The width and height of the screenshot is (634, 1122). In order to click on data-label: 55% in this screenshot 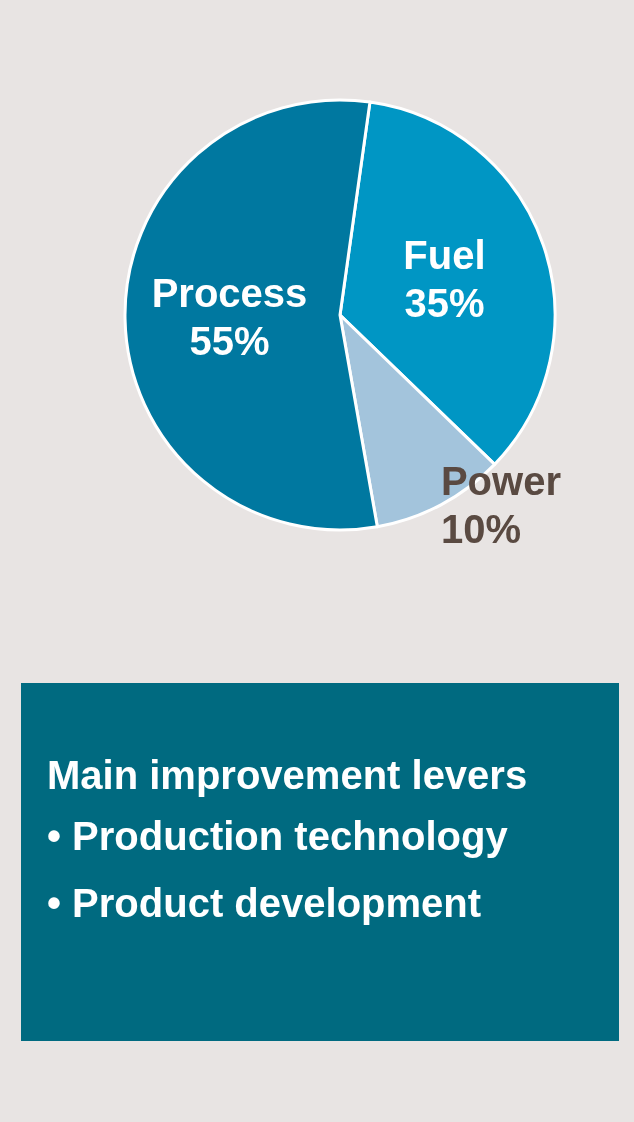, I will do `click(229, 340)`.